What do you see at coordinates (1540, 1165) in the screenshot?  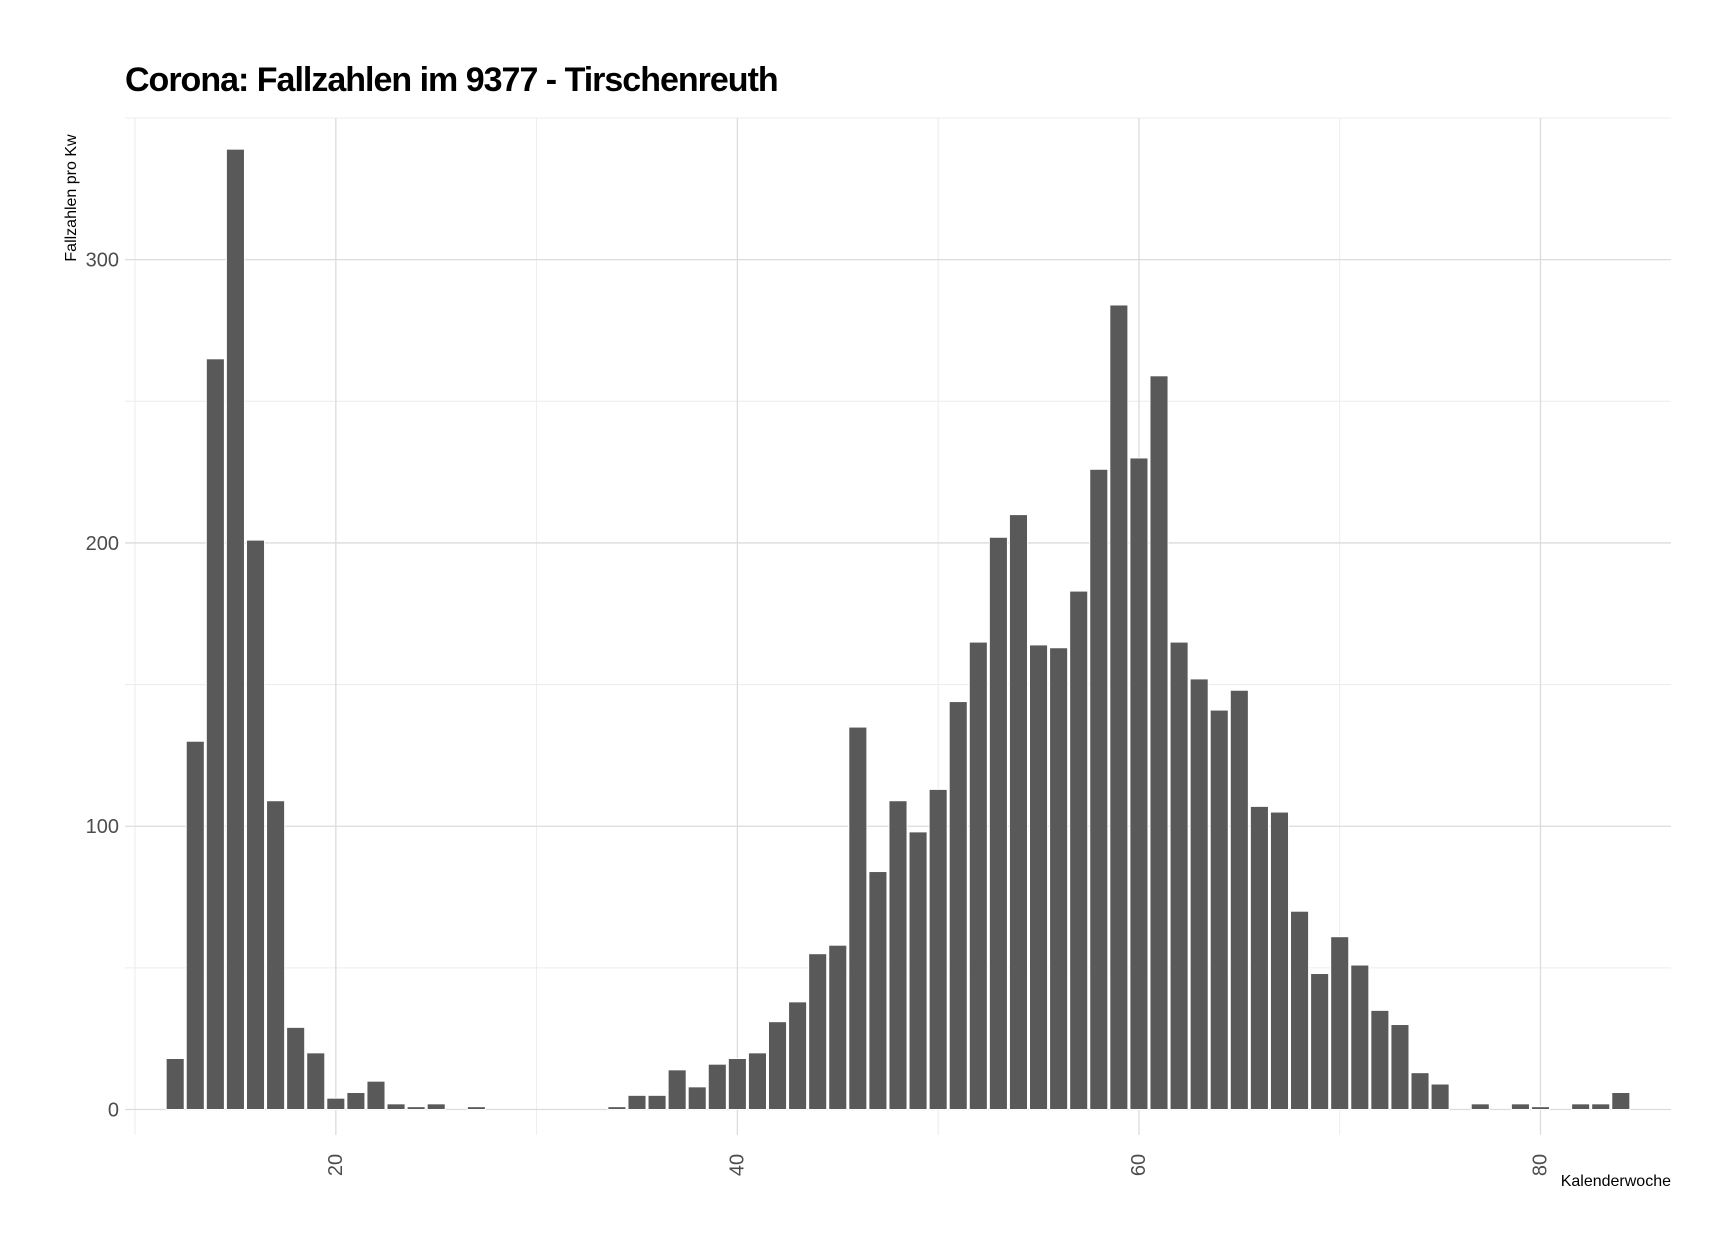 I see `x-tick-label: 80` at bounding box center [1540, 1165].